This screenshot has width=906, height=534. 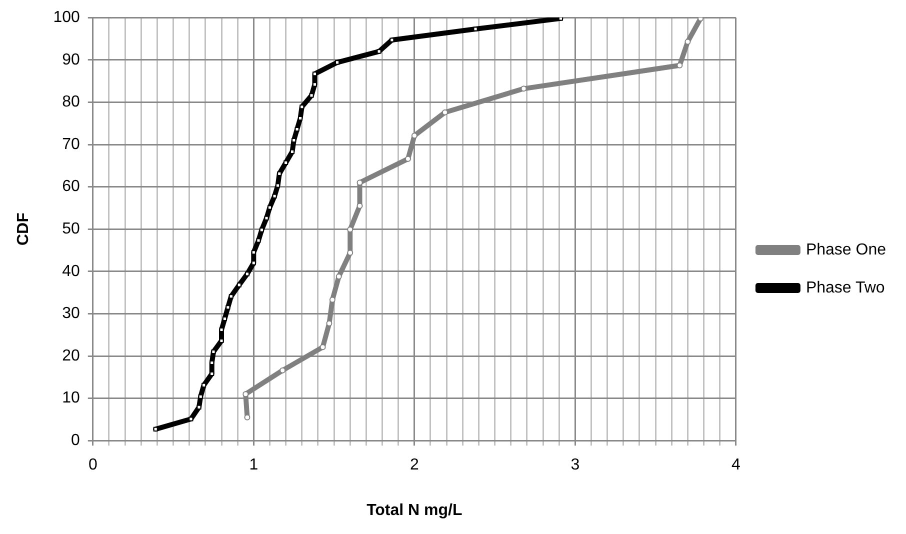 What do you see at coordinates (71, 187) in the screenshot?
I see `y-tick-label: 60` at bounding box center [71, 187].